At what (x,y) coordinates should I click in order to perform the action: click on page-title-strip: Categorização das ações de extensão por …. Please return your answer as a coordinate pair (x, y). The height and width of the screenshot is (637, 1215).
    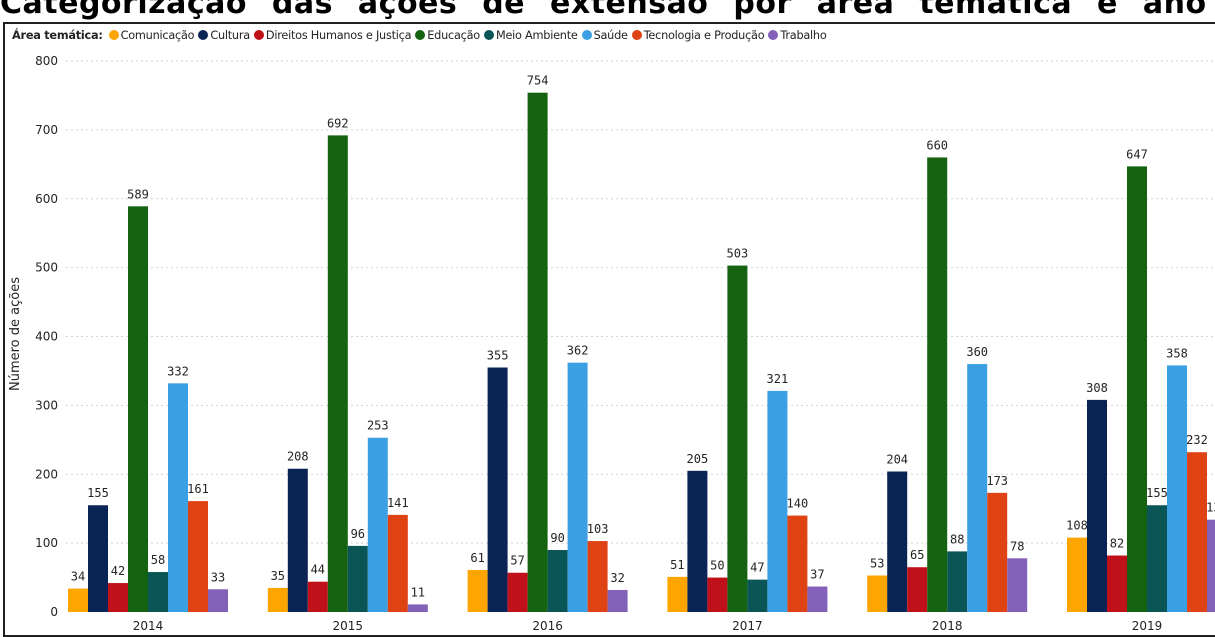
    Looking at the image, I should click on (607, 11).